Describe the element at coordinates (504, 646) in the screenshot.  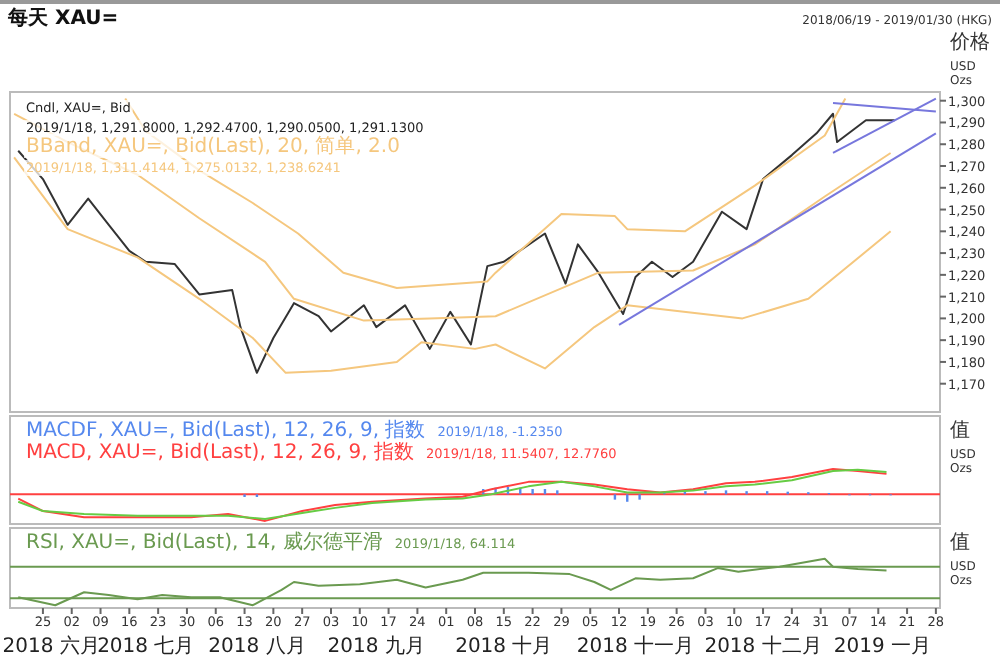
I see `x2-tick-label: 2018 十月` at that location.